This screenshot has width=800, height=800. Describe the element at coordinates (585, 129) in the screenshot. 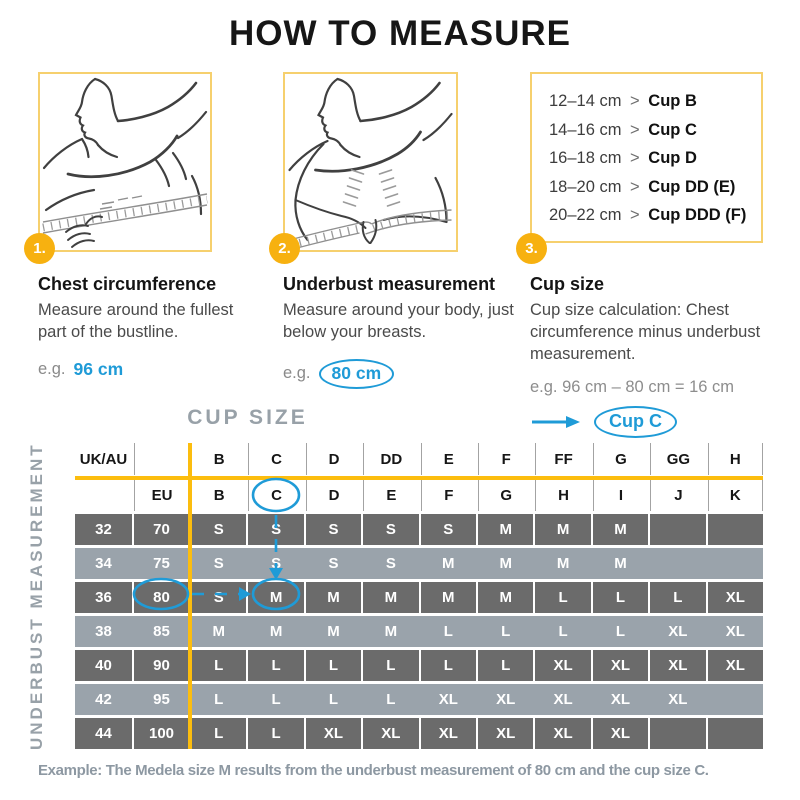

I see `cup-reference-range: 14–16 cm` at that location.